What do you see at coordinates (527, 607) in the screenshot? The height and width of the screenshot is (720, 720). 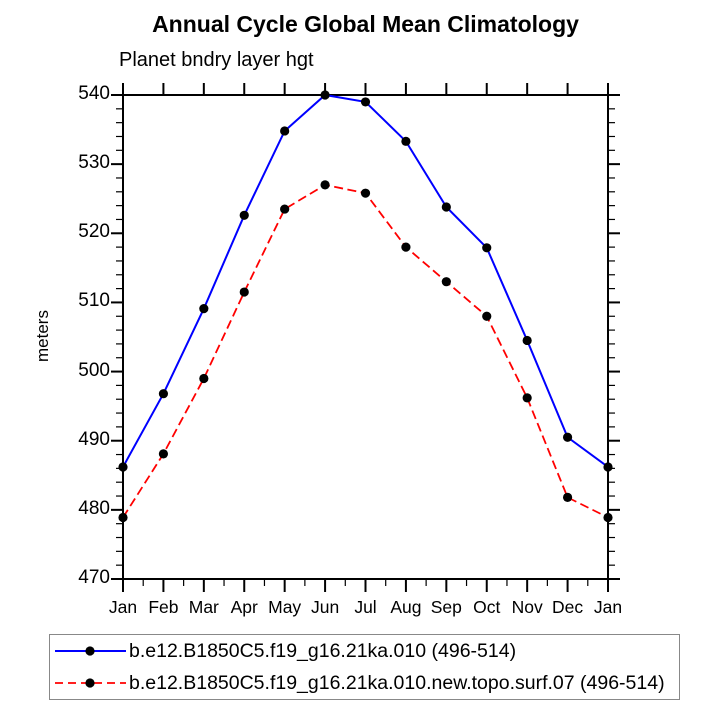 I see `x-tick-label: Nov` at bounding box center [527, 607].